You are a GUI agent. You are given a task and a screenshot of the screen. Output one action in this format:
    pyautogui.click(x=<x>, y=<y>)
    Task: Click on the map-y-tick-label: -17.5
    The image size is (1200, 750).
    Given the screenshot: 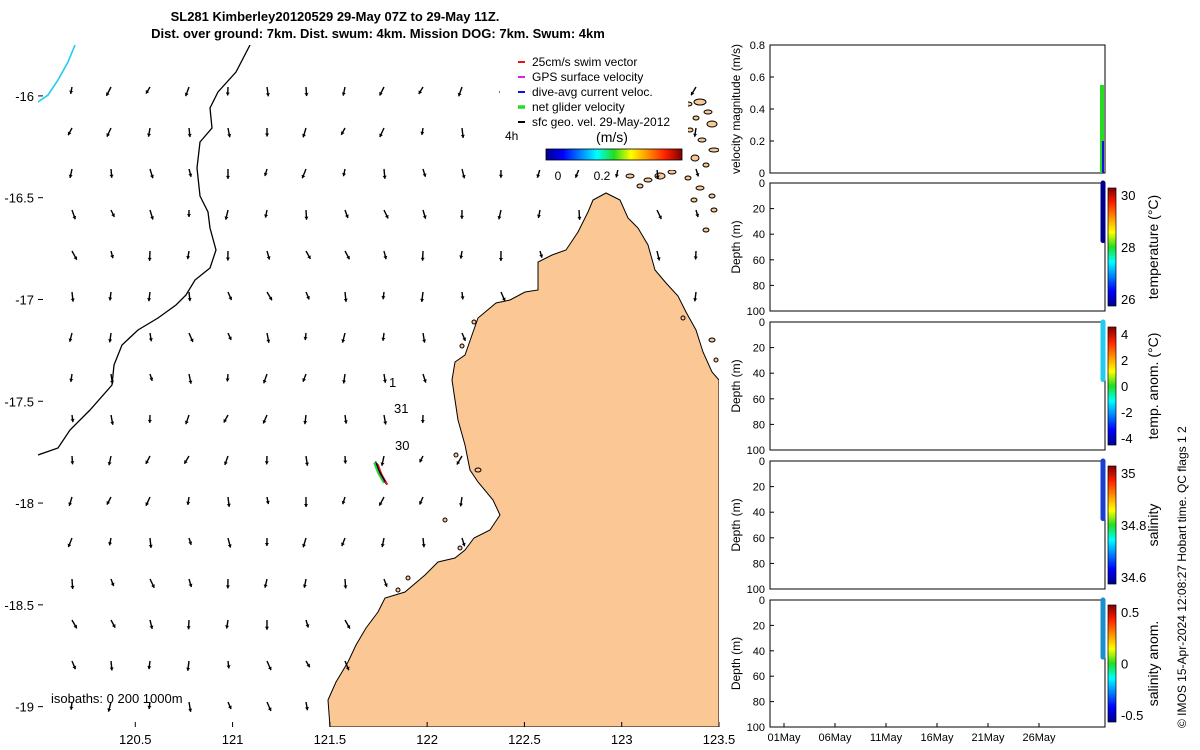 What is the action you would take?
    pyautogui.click(x=19, y=401)
    